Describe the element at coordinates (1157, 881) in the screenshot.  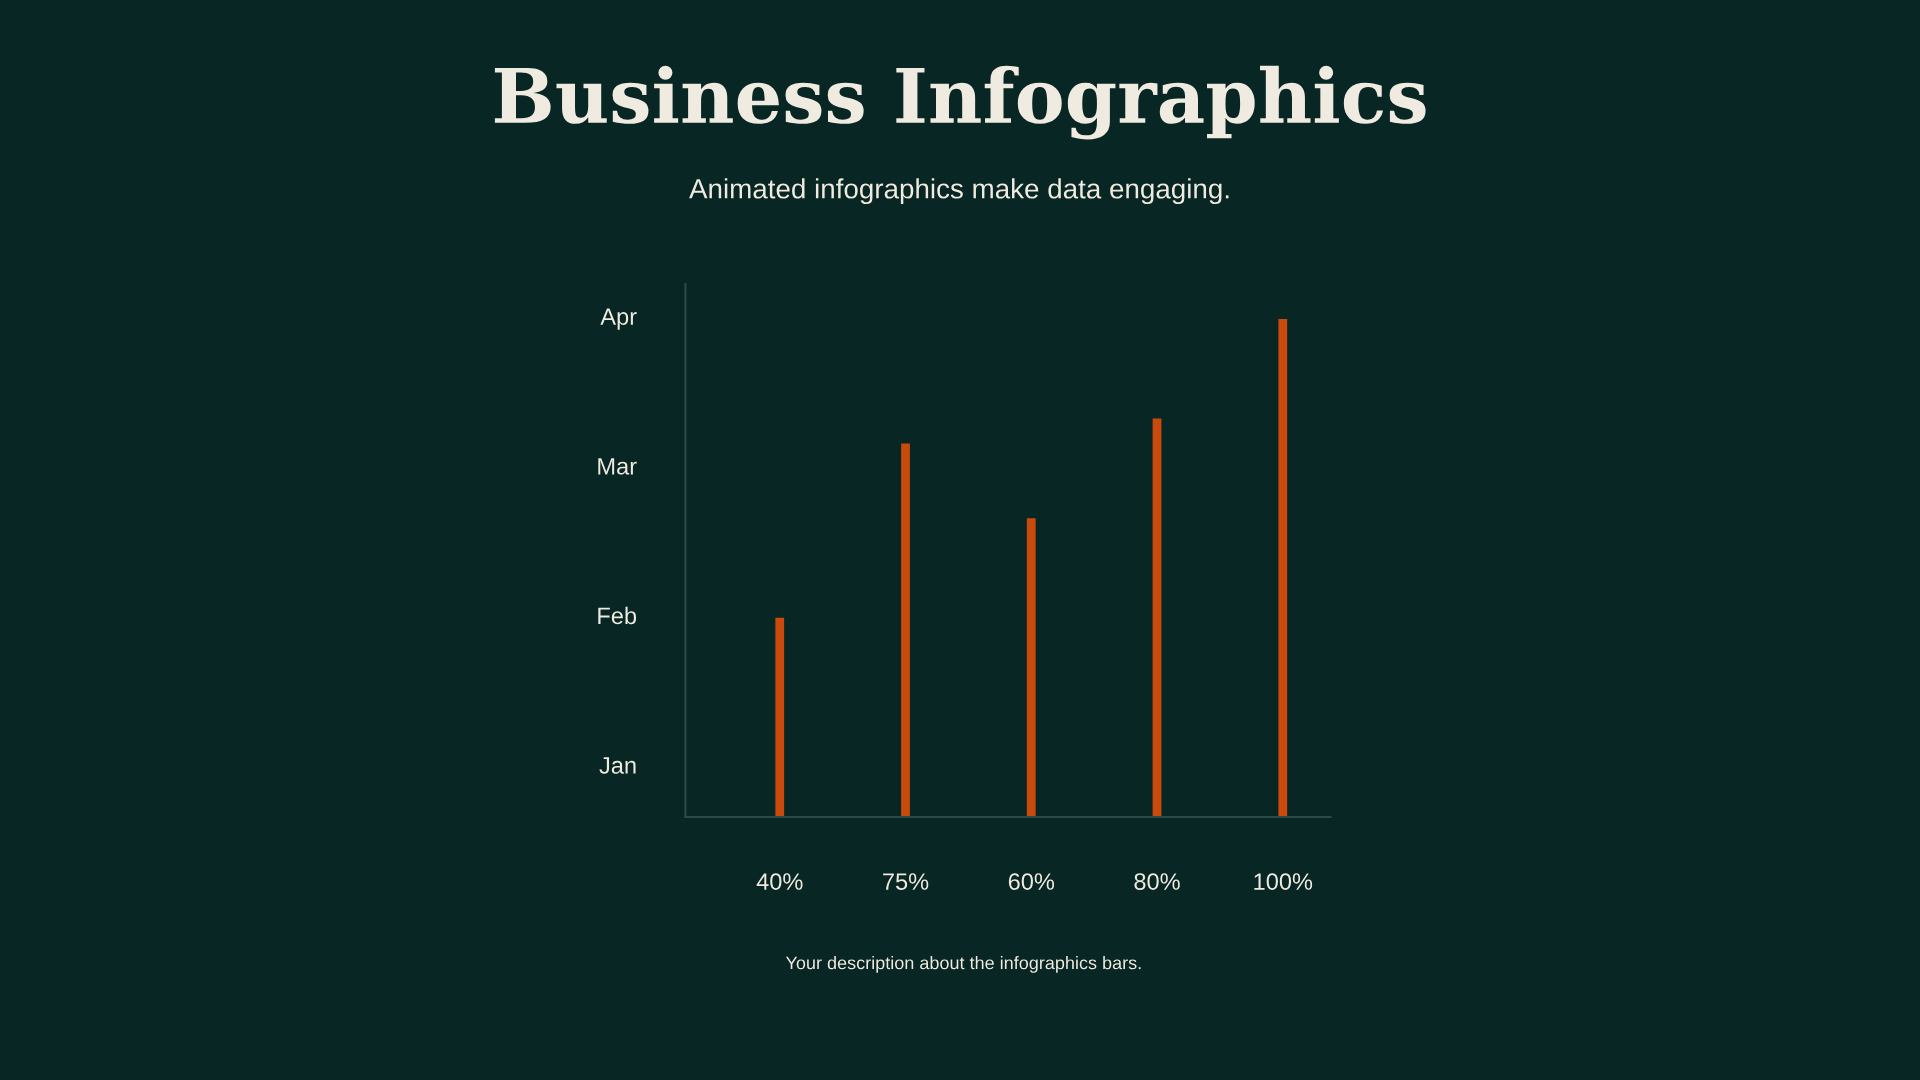
I see `x-tick-label: 80%` at that location.